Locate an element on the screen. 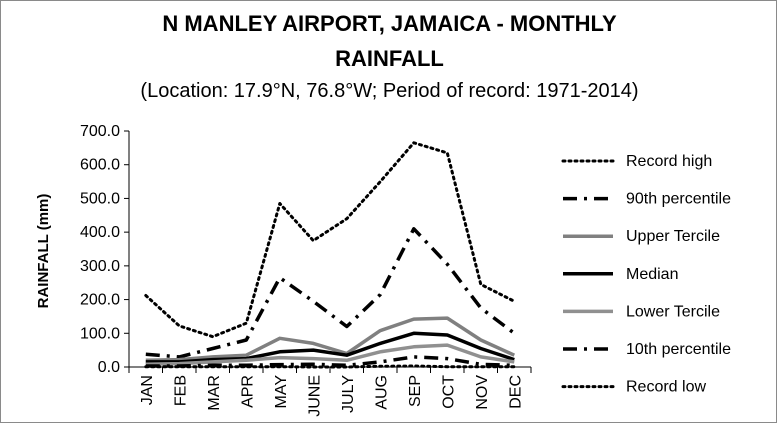 The width and height of the screenshot is (777, 424). x-tick-label: SEP is located at coordinates (415, 391).